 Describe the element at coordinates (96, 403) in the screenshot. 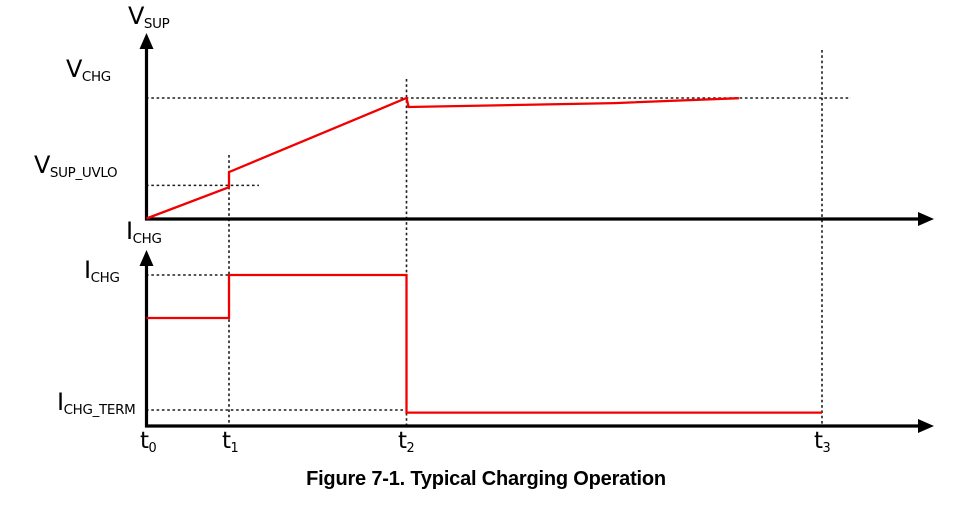

I see `label-ichg-term-level: ICHG_TERM` at that location.